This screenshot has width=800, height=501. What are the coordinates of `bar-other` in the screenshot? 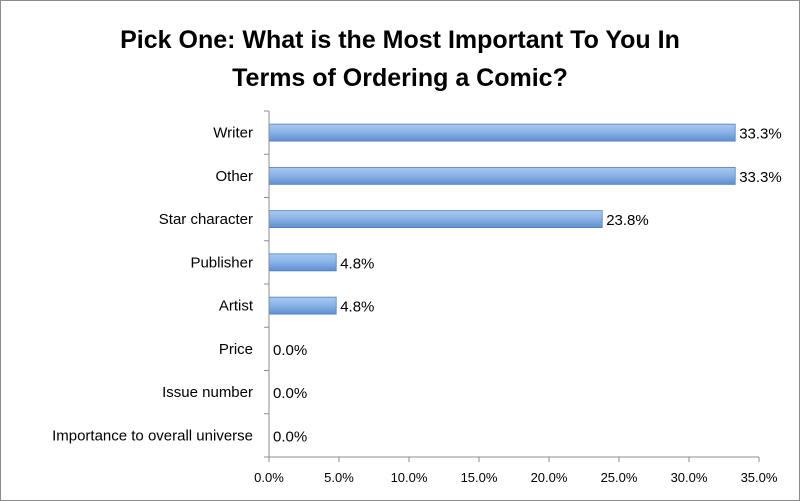 It's located at (502, 175).